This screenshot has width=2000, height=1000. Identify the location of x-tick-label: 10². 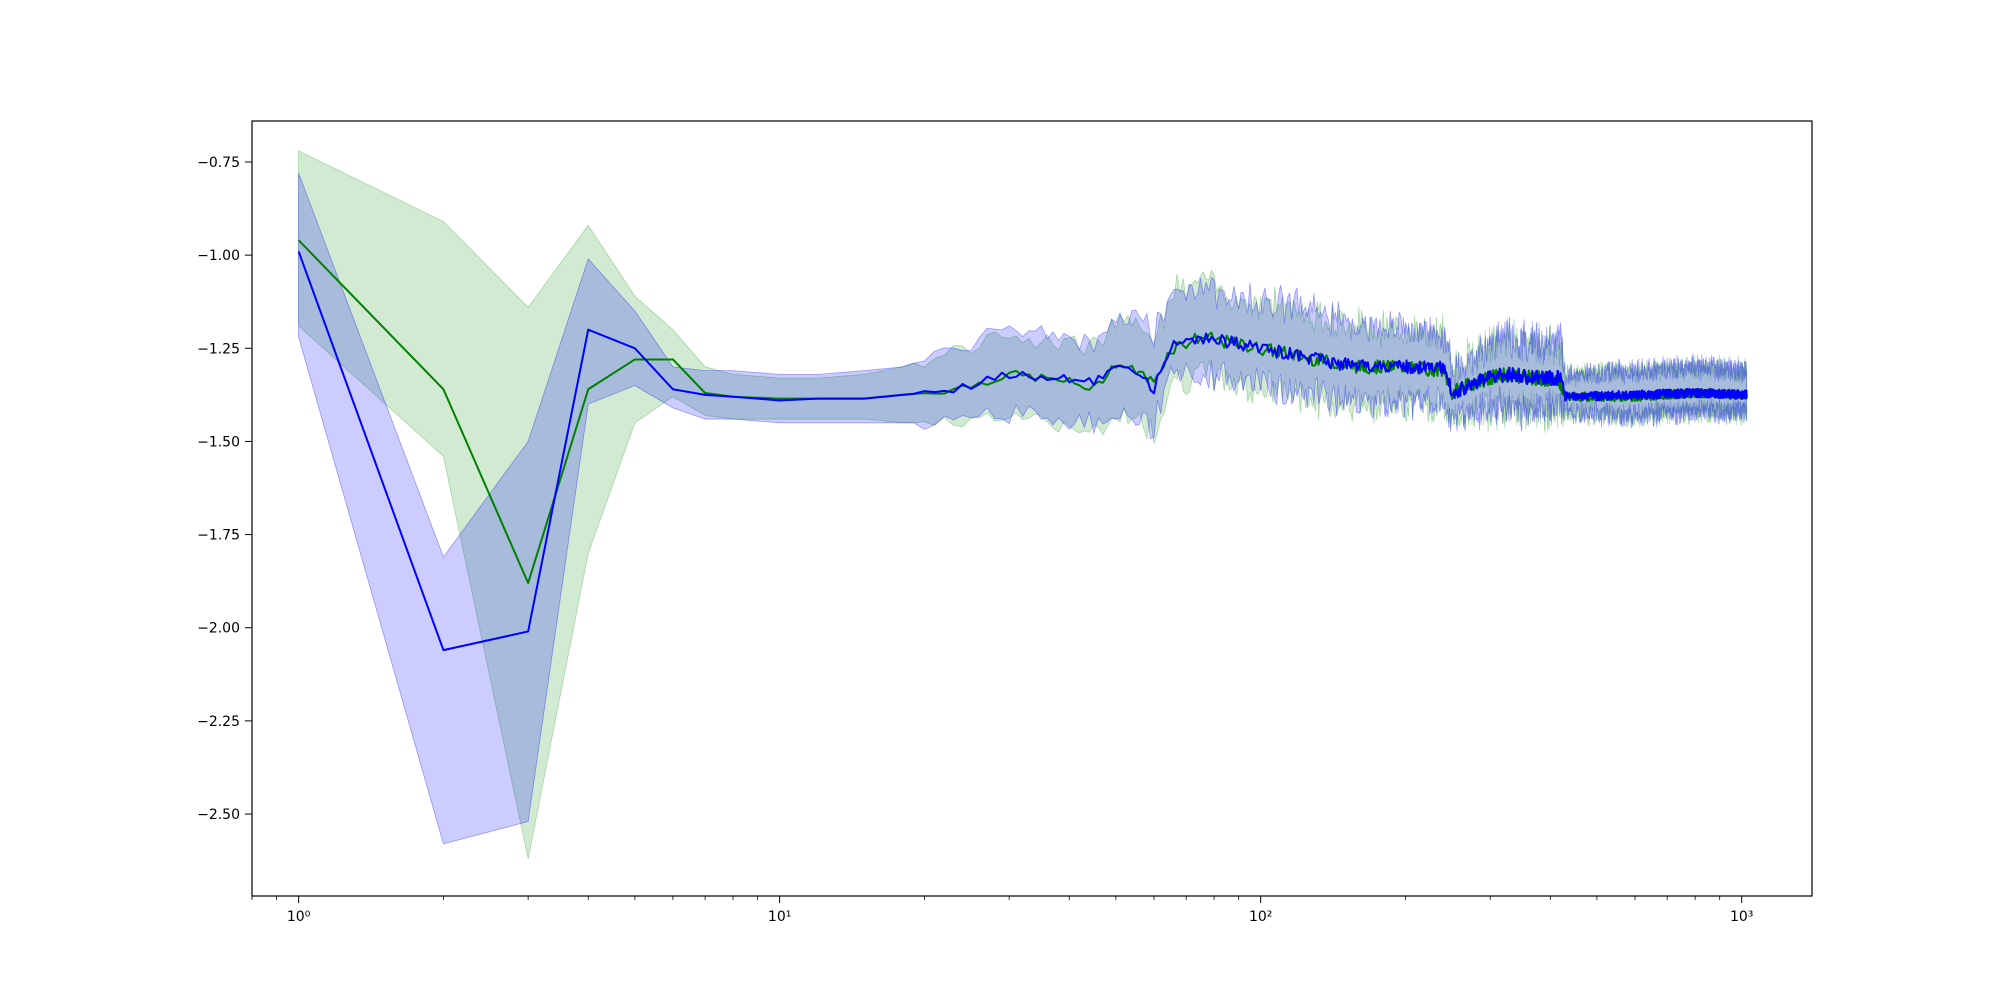
(1260, 917).